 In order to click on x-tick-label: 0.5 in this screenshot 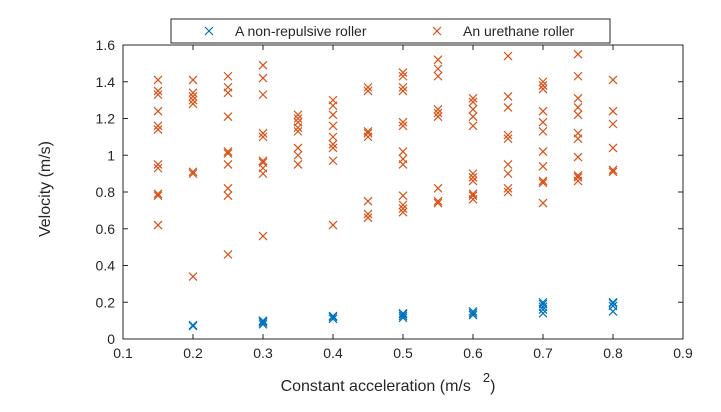, I will do `click(403, 353)`.